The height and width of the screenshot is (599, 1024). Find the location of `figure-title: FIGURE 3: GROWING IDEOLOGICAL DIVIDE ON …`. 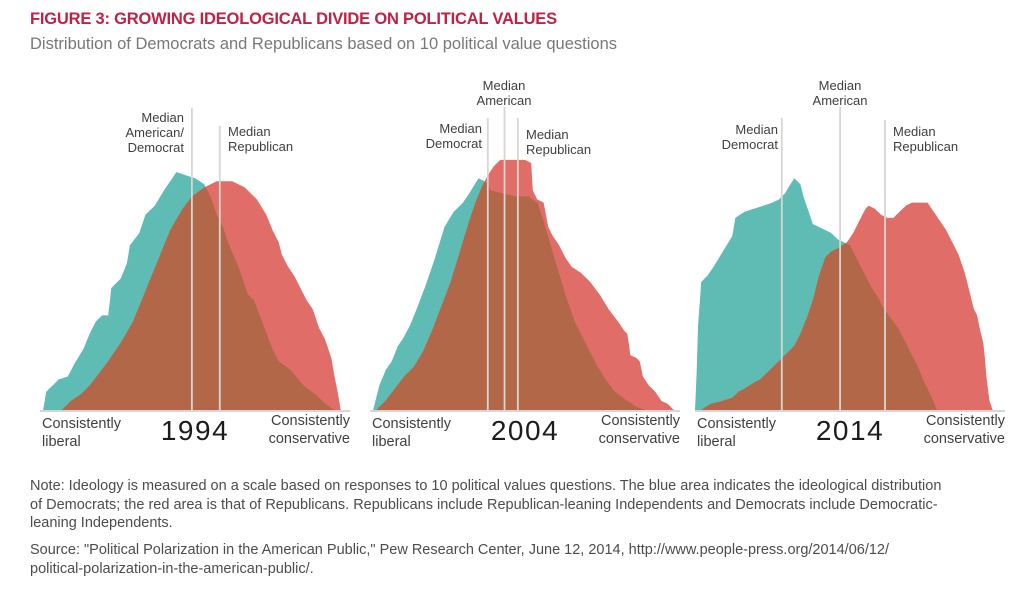

figure-title: FIGURE 3: GROWING IDEOLOGICAL DIVIDE ON … is located at coordinates (293, 19).